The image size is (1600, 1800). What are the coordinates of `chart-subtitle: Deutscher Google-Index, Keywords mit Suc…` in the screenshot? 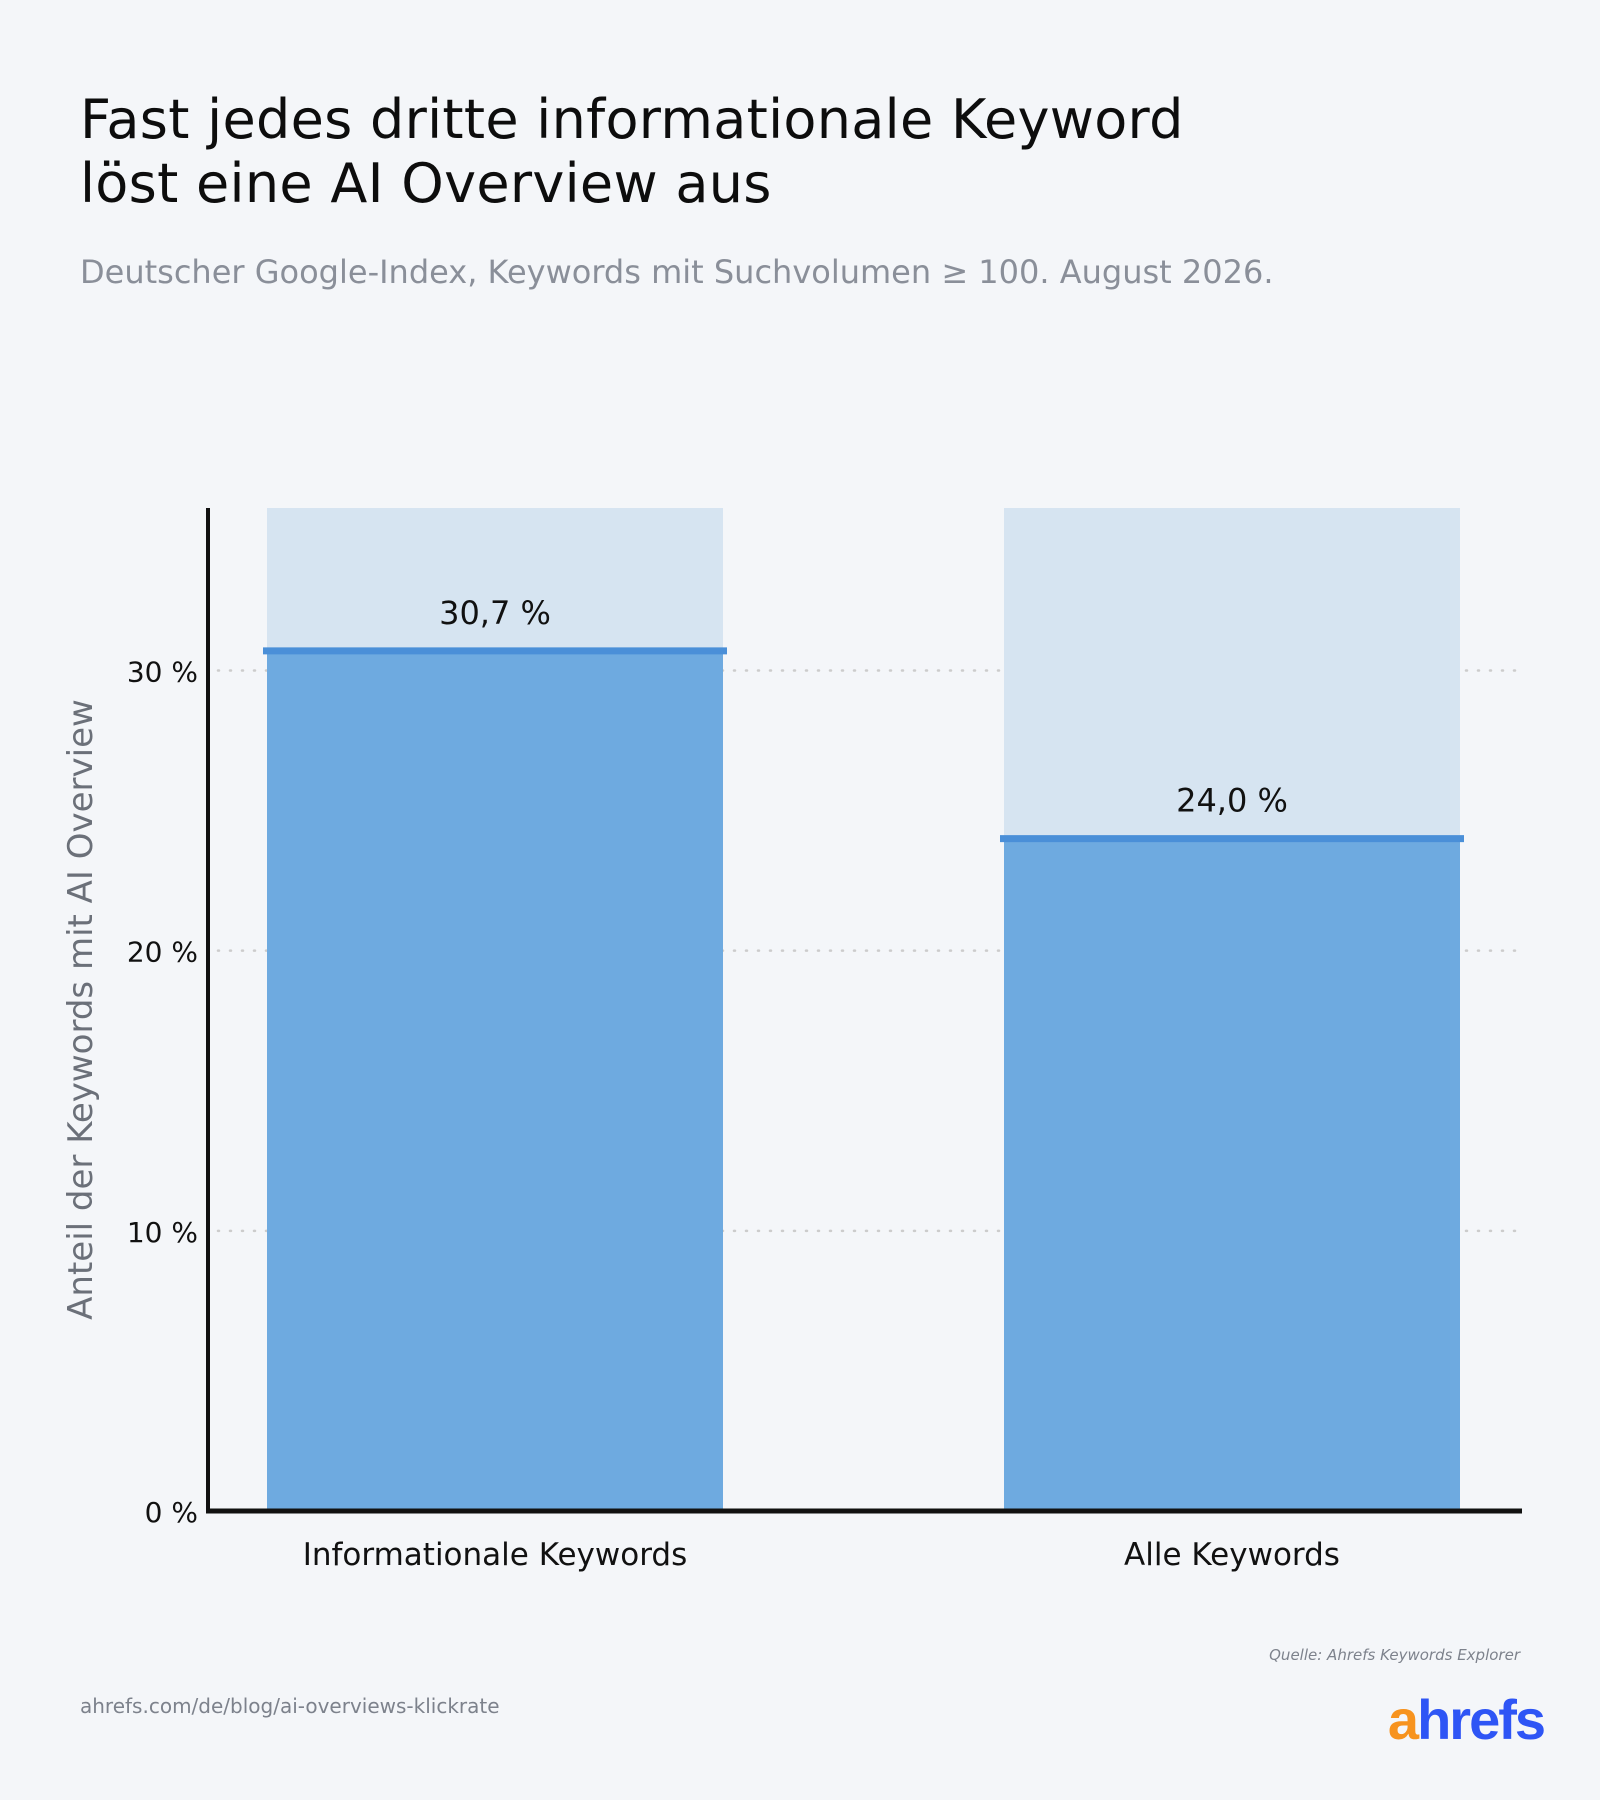 It's located at (677, 272).